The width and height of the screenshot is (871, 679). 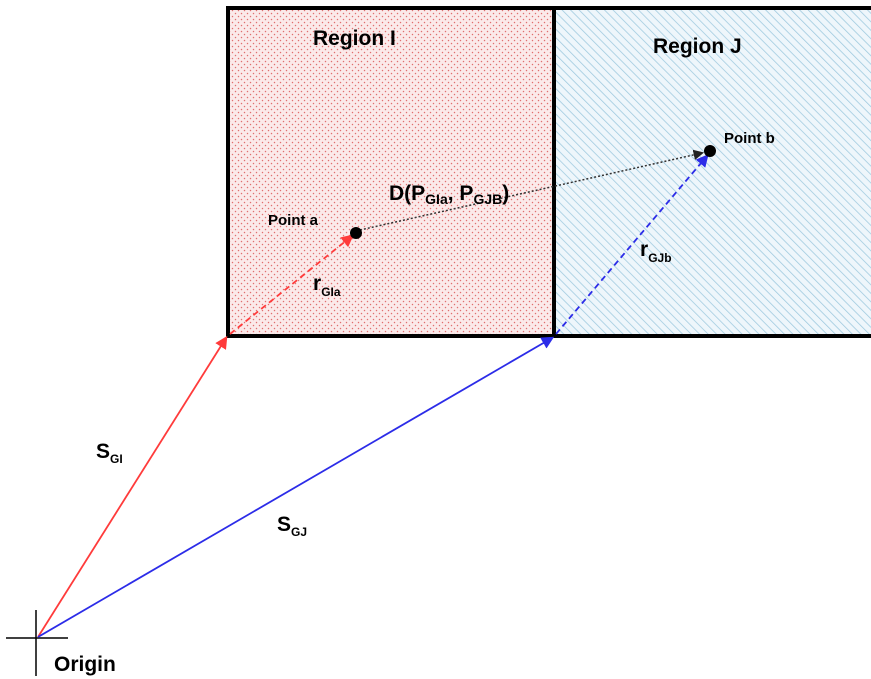 I want to click on point-b-label: Point b, so click(x=749, y=138).